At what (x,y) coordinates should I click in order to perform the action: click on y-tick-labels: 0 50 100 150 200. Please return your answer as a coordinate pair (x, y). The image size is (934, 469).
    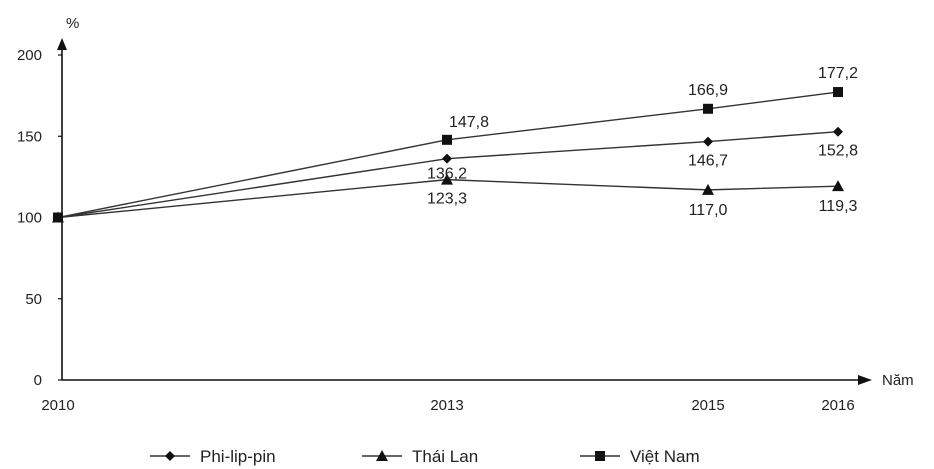
    Looking at the image, I should click on (39, 218).